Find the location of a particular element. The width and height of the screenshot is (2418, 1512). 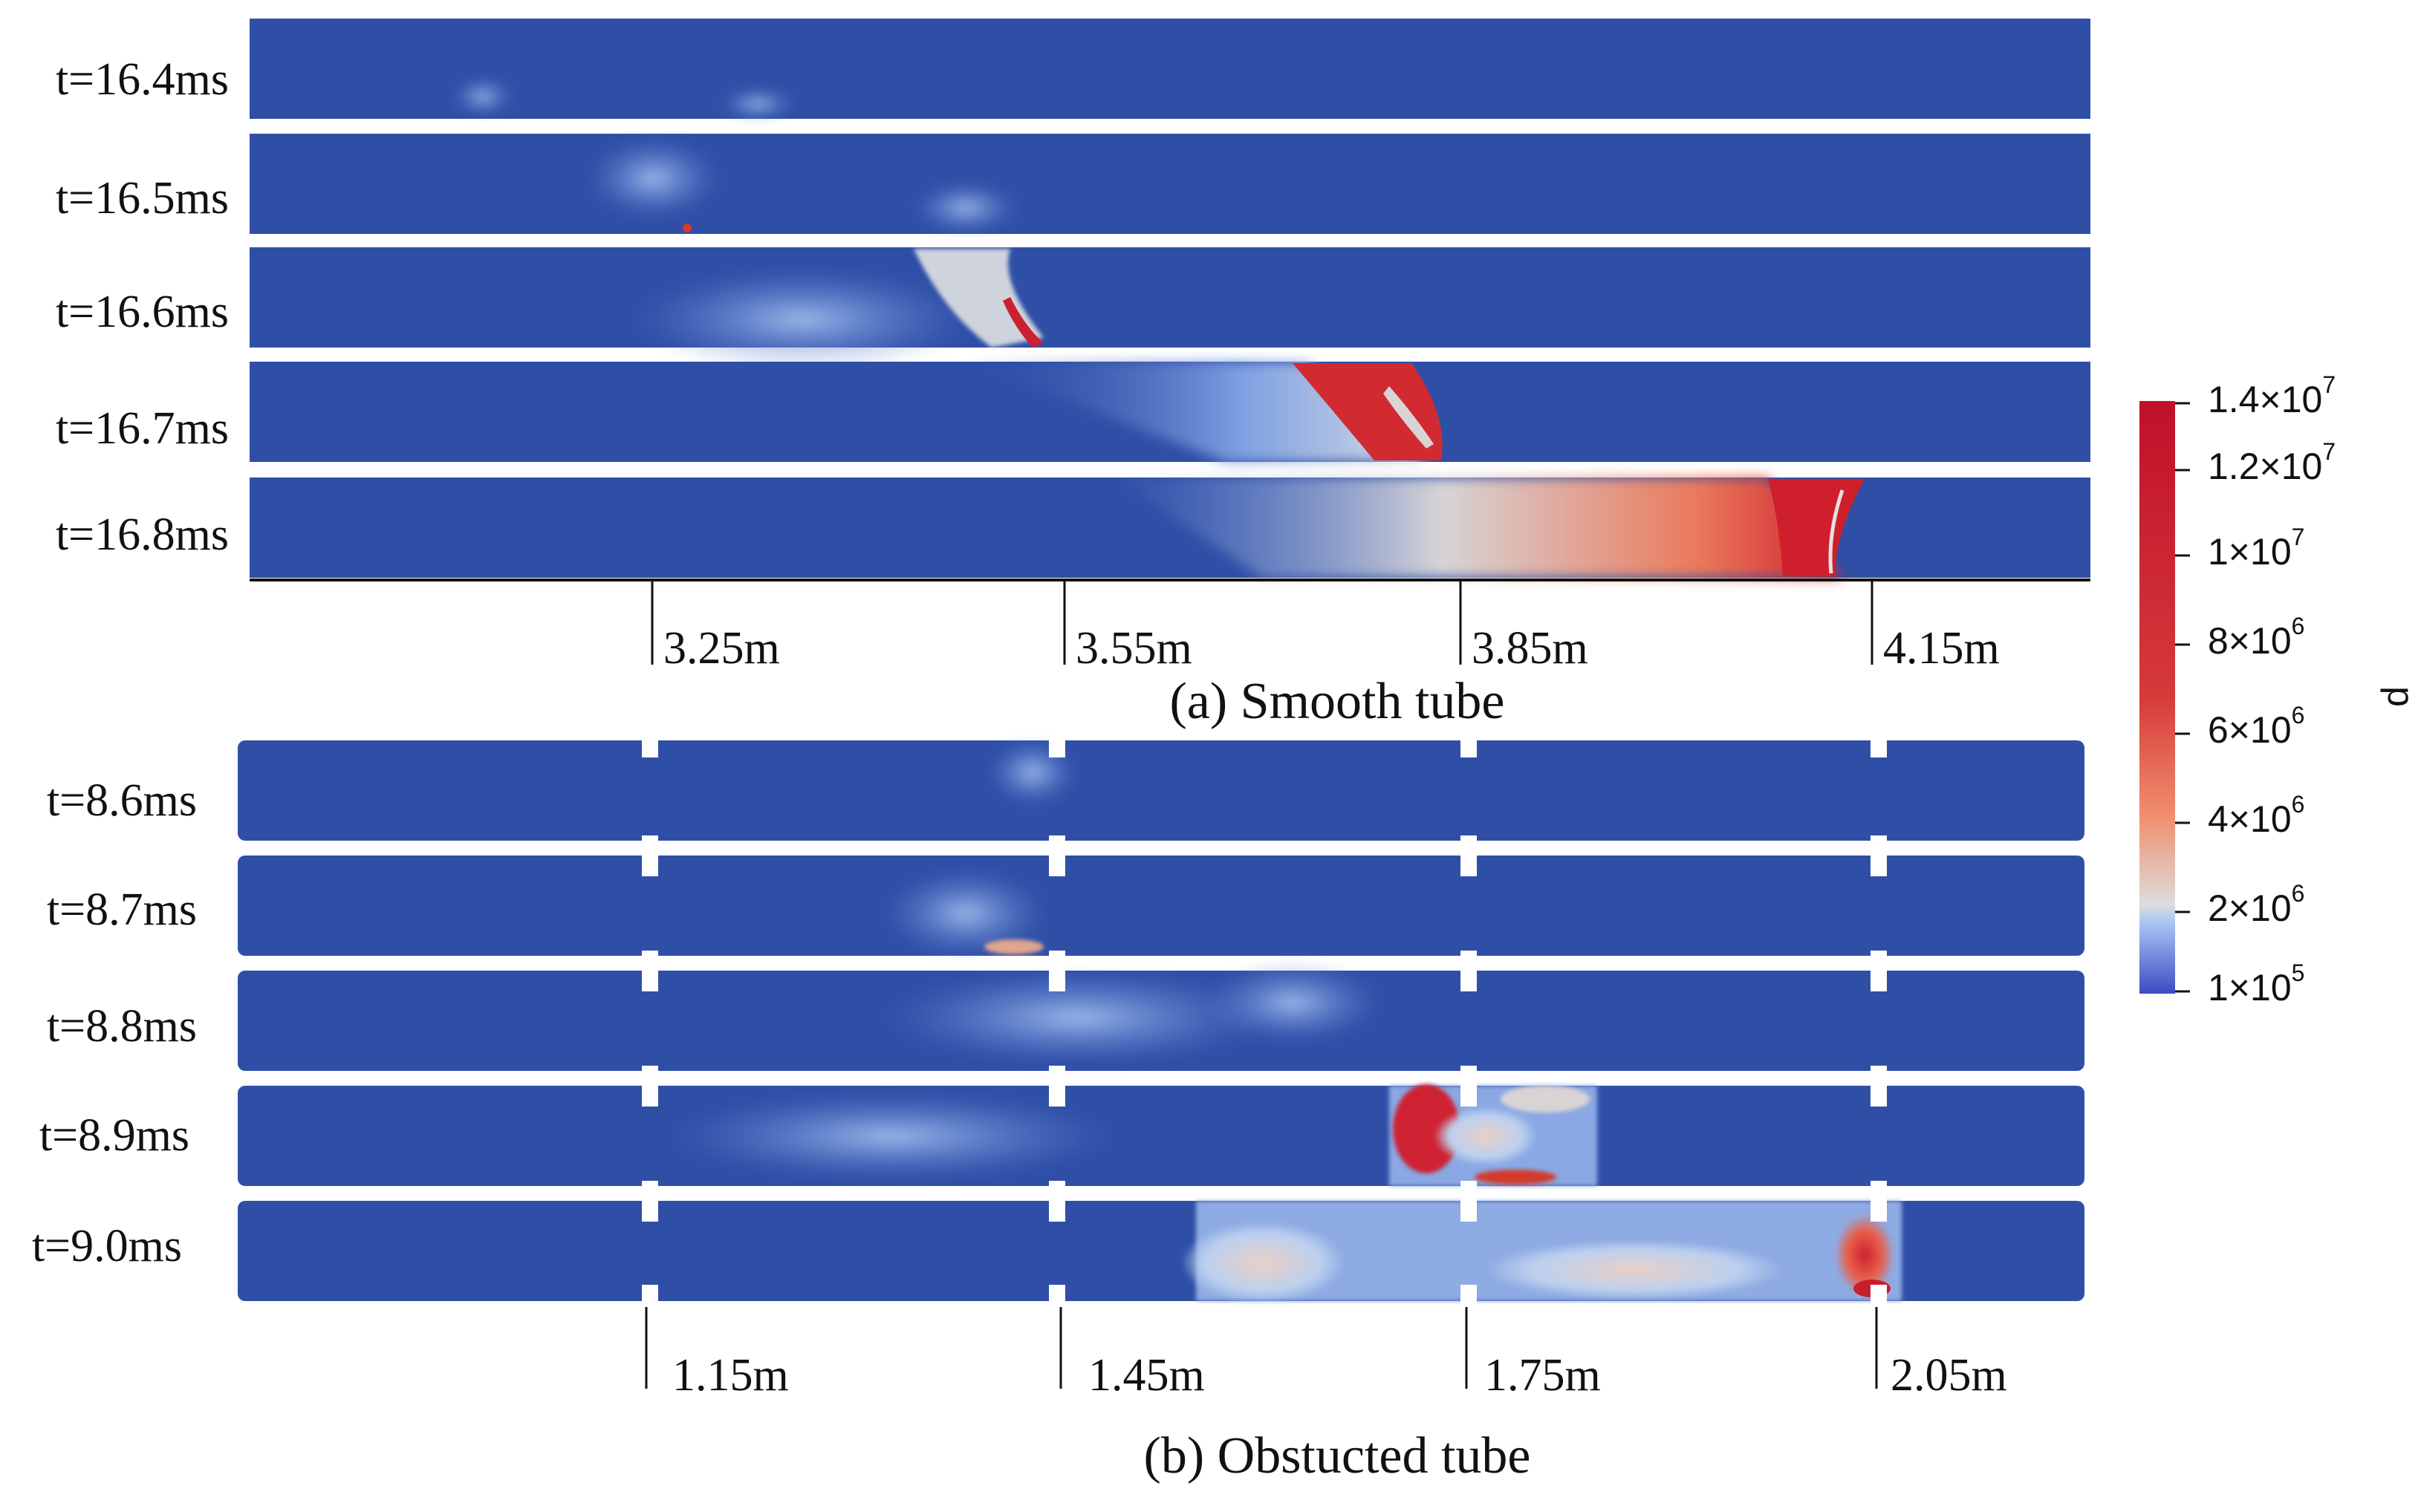

panel-a-time-label: t=16.5ms is located at coordinates (143, 199).